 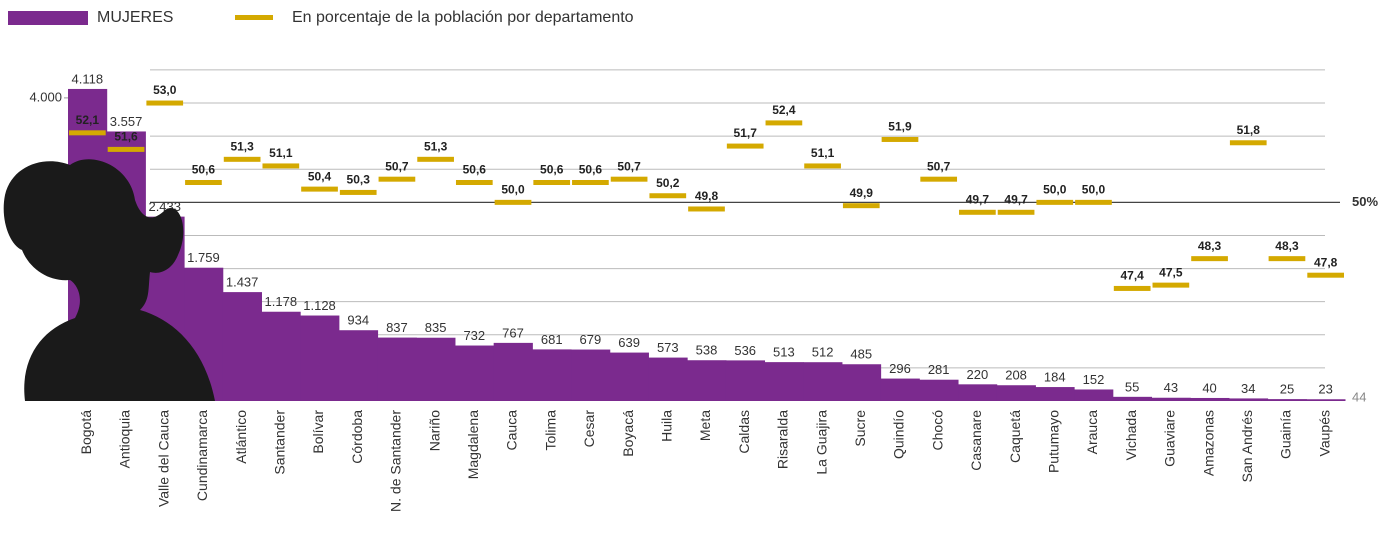 What do you see at coordinates (783, 439) in the screenshot?
I see `x-tick-label: Risaralda` at bounding box center [783, 439].